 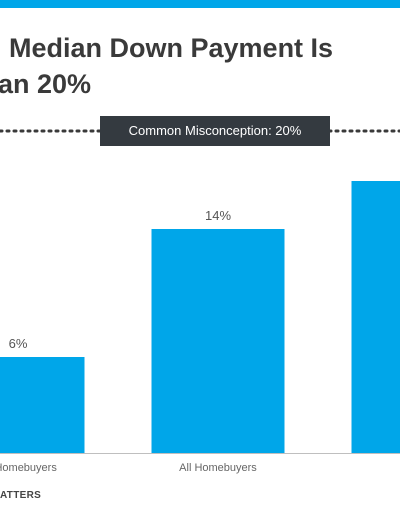 I want to click on category-label-0: ne Homebuyers, so click(x=28, y=468).